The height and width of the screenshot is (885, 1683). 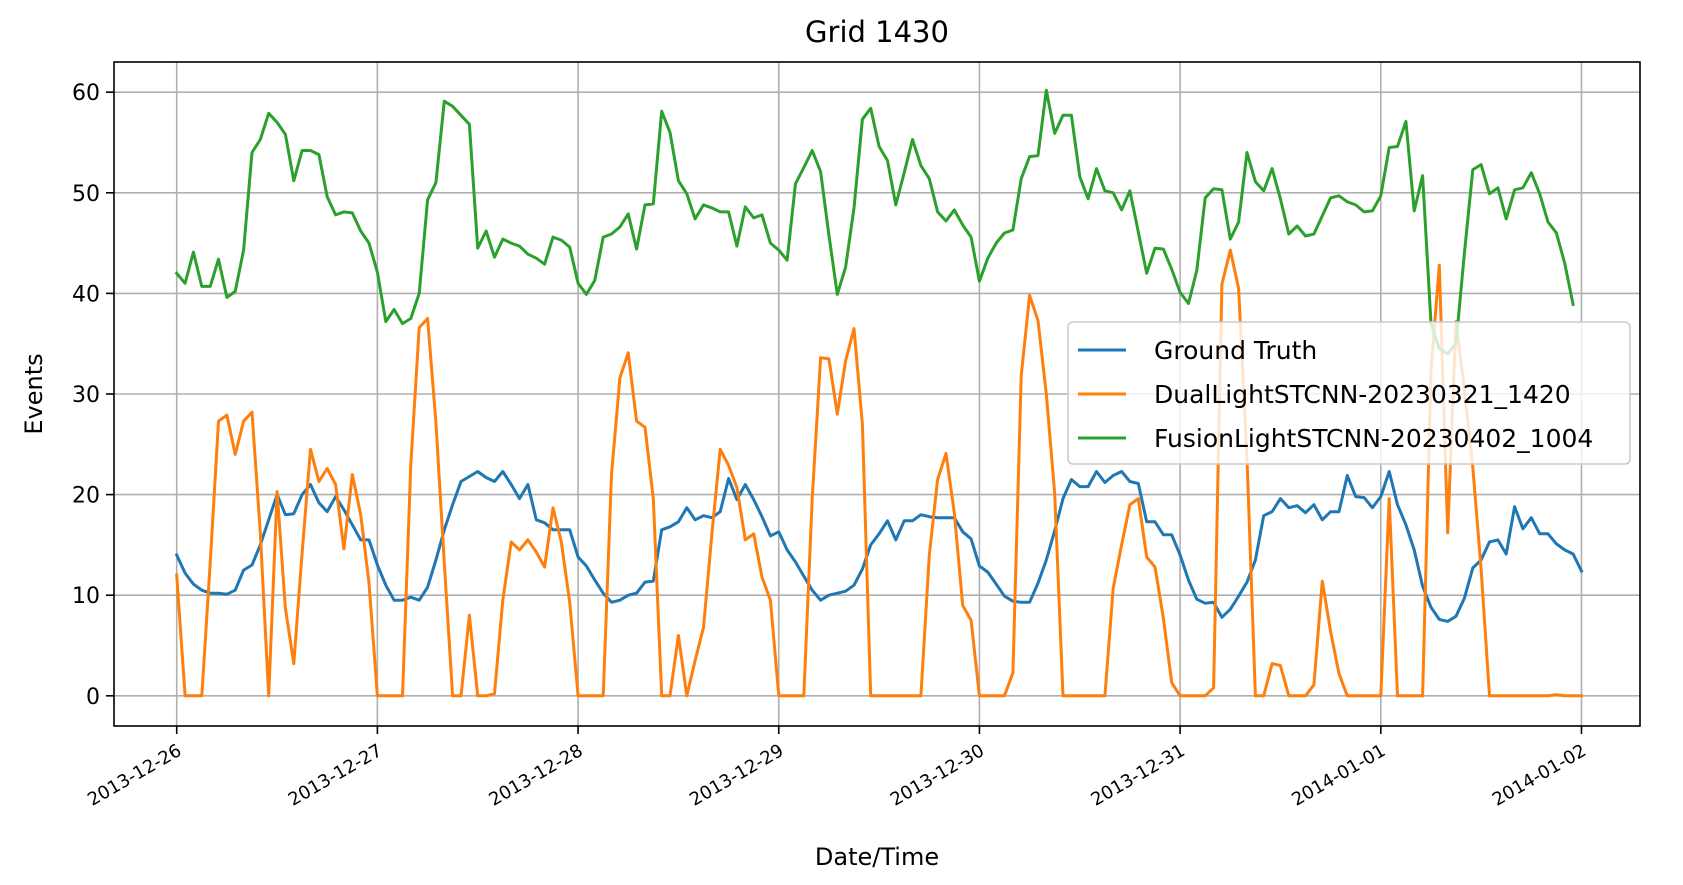 I want to click on y-tick-label: 40, so click(x=86, y=294).